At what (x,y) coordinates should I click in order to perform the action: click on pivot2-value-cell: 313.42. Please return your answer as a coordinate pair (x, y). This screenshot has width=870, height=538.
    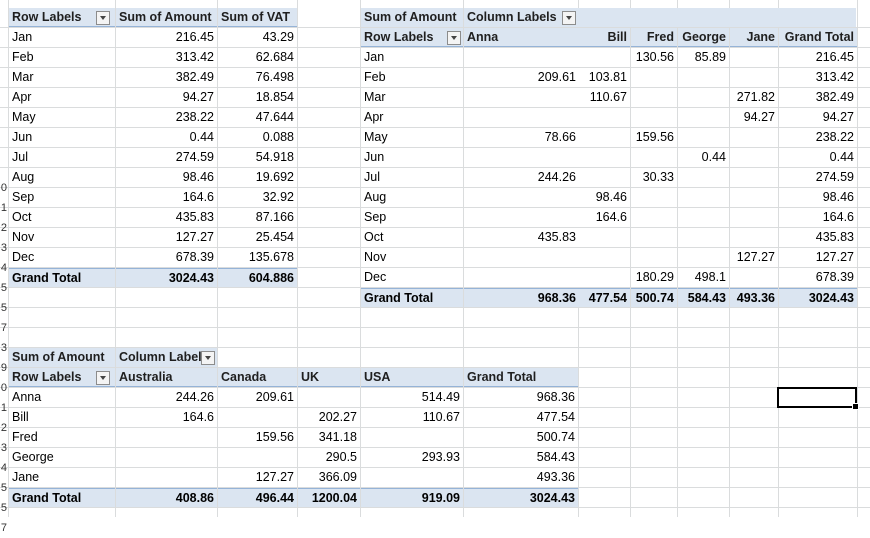
    Looking at the image, I should click on (818, 77).